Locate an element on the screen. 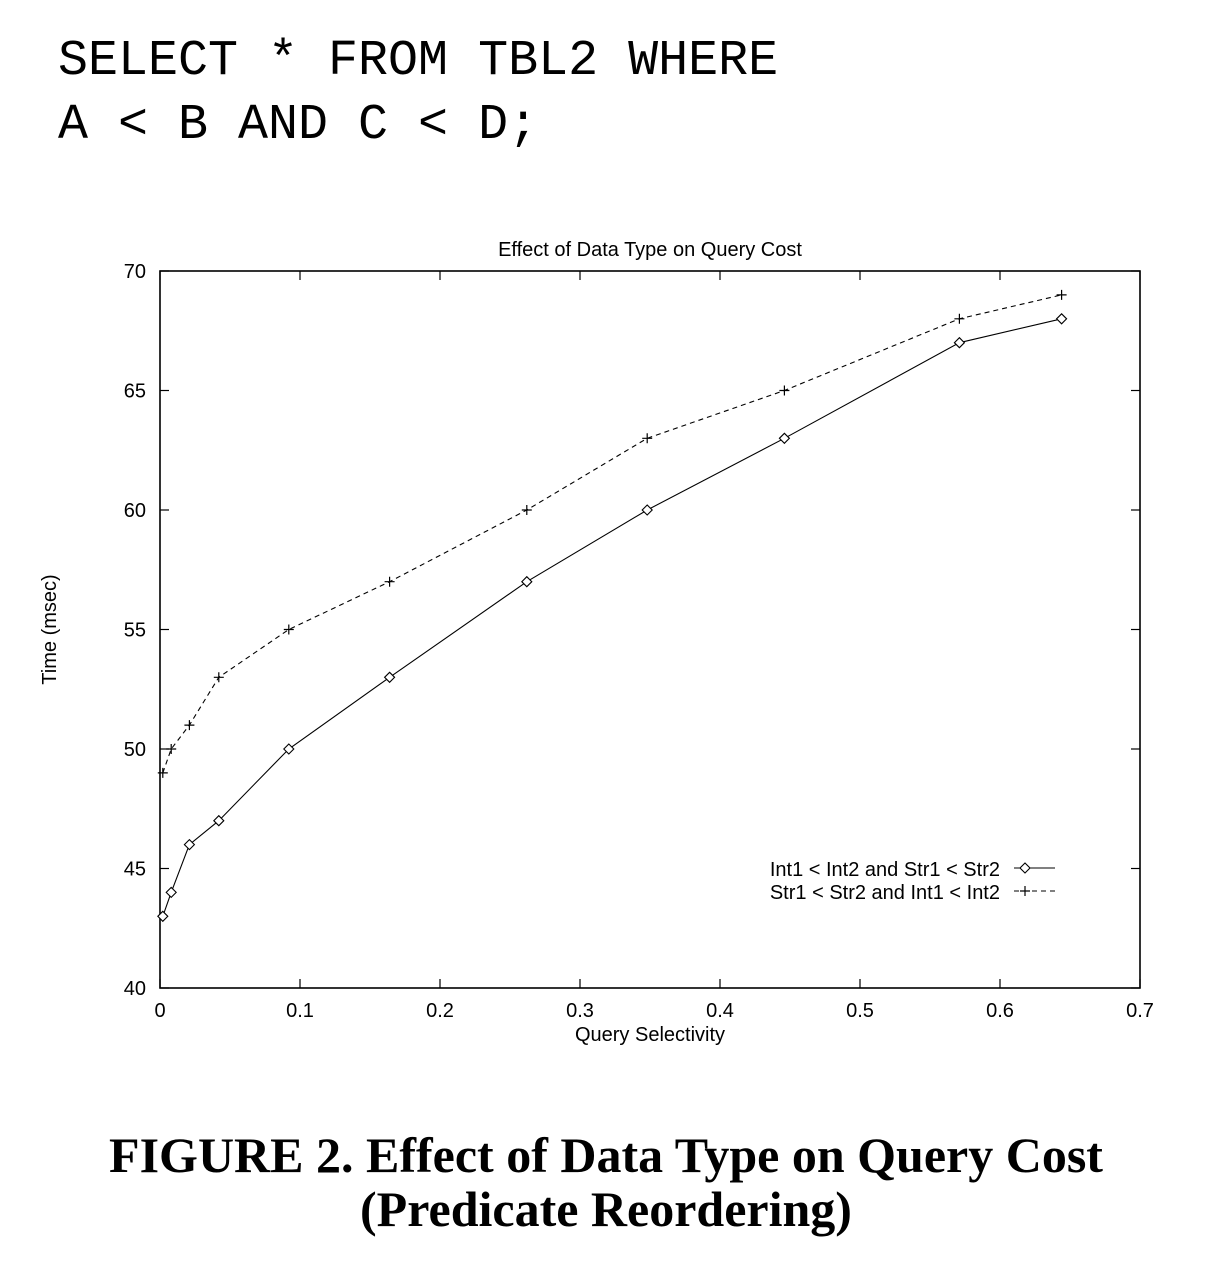  caption-line-2: (Predicate Reordering) is located at coordinates (606, 1209).